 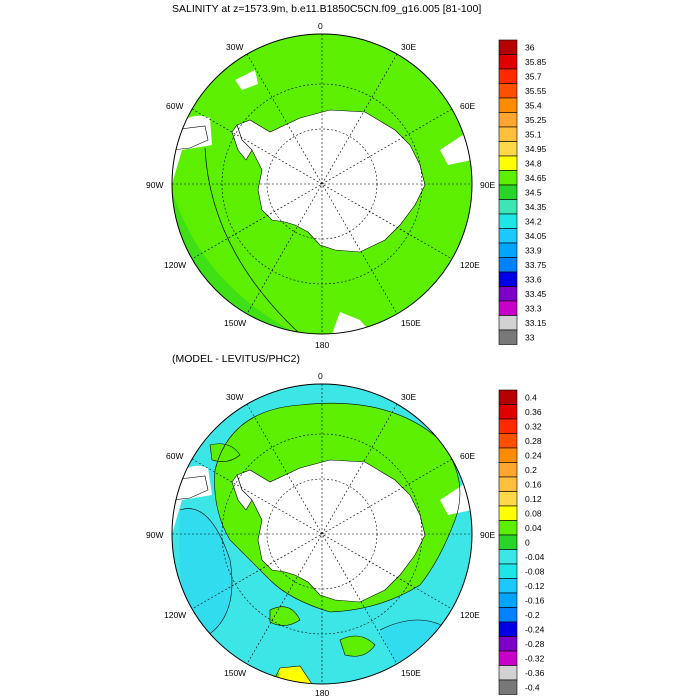 What do you see at coordinates (533, 426) in the screenshot?
I see `colorbar-label: 0.32` at bounding box center [533, 426].